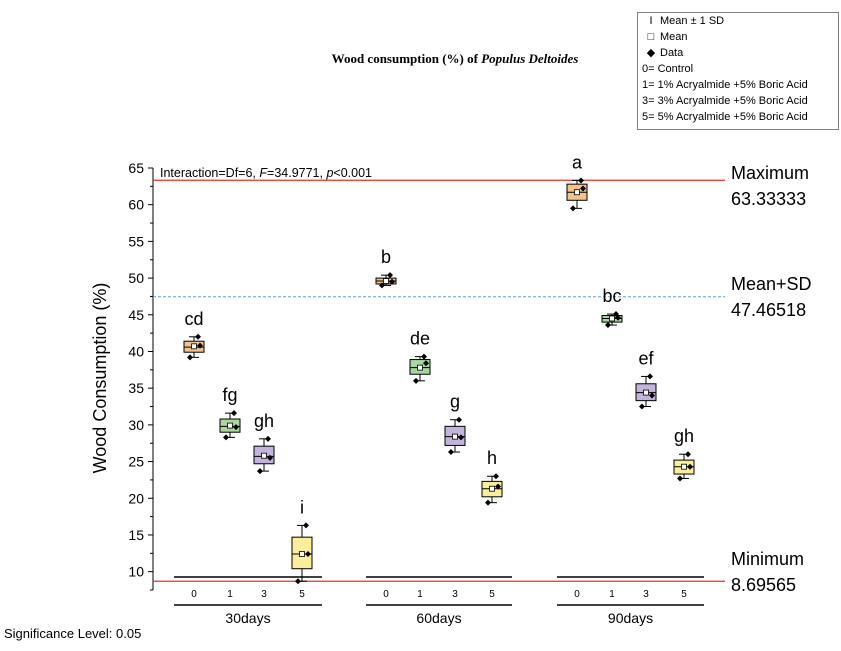  Describe the element at coordinates (492, 458) in the screenshot. I see `significance-letter: h` at that location.